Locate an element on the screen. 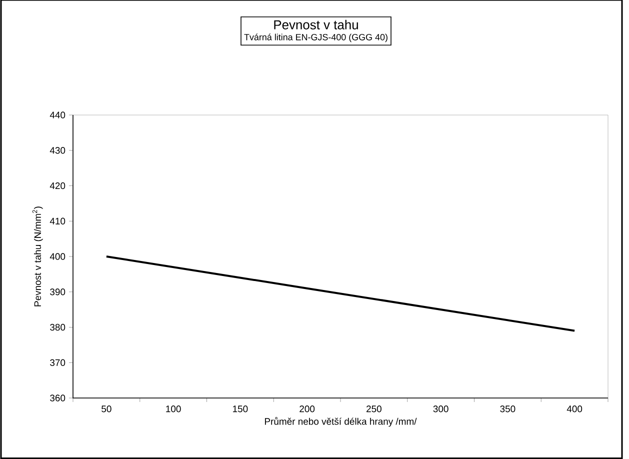 Image resolution: width=629 pixels, height=459 pixels. y-tick-label: 370 is located at coordinates (58, 362).